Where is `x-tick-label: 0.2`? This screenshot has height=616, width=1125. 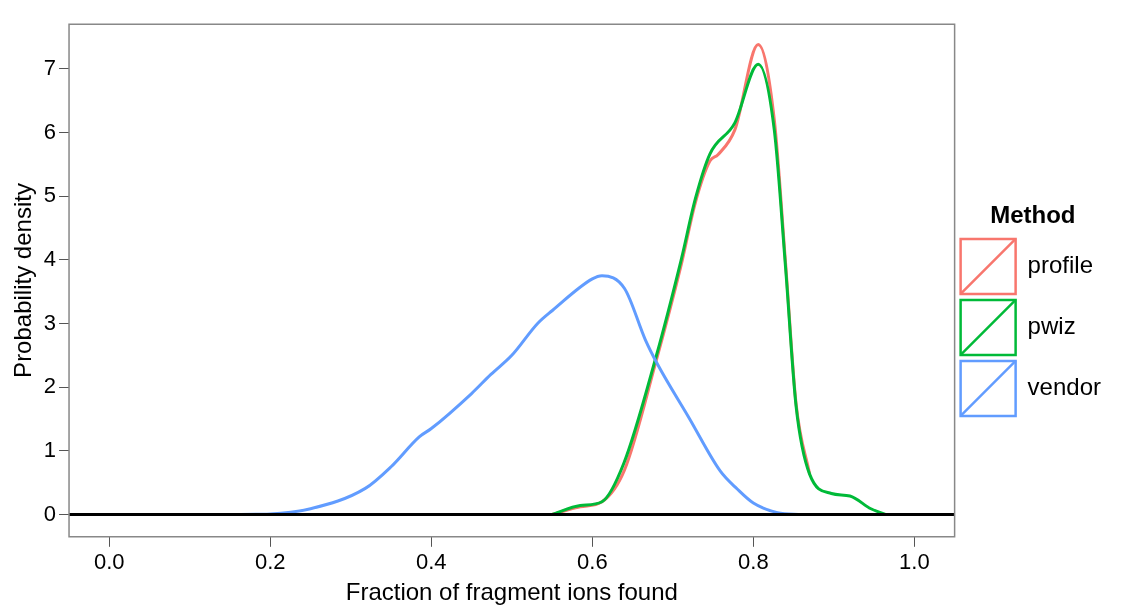 x-tick-label: 0.2 is located at coordinates (270, 562).